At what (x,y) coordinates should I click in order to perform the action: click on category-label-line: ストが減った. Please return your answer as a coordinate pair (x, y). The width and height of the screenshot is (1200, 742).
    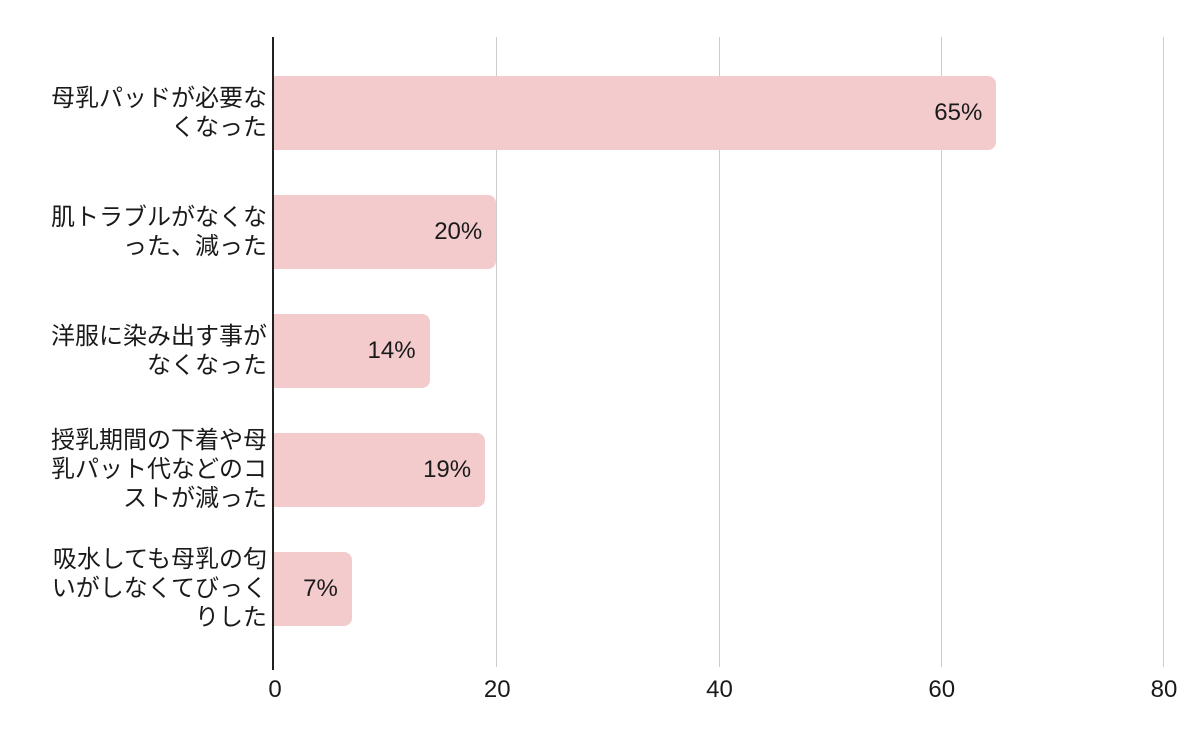
    Looking at the image, I should click on (195, 499).